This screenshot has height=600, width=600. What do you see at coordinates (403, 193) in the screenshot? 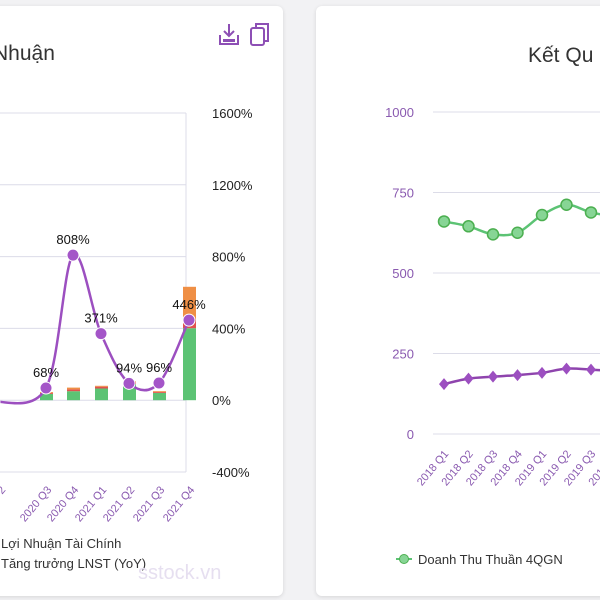
I see `y-tick-label: 750` at bounding box center [403, 193].